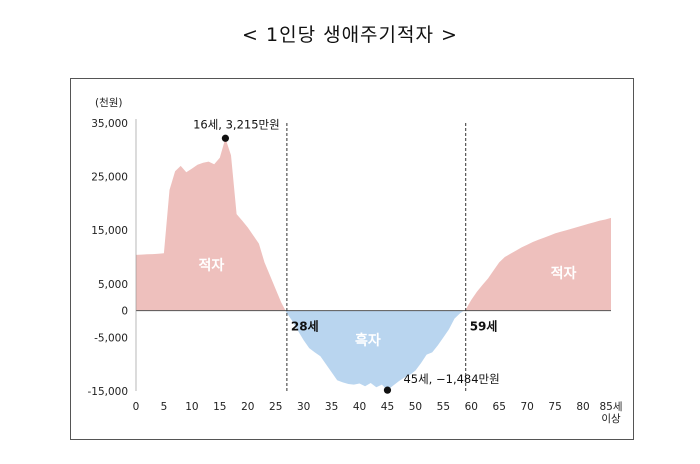 The width and height of the screenshot is (700, 464). I want to click on annotation-label-0: 16세, 3,215만원, so click(236, 124).